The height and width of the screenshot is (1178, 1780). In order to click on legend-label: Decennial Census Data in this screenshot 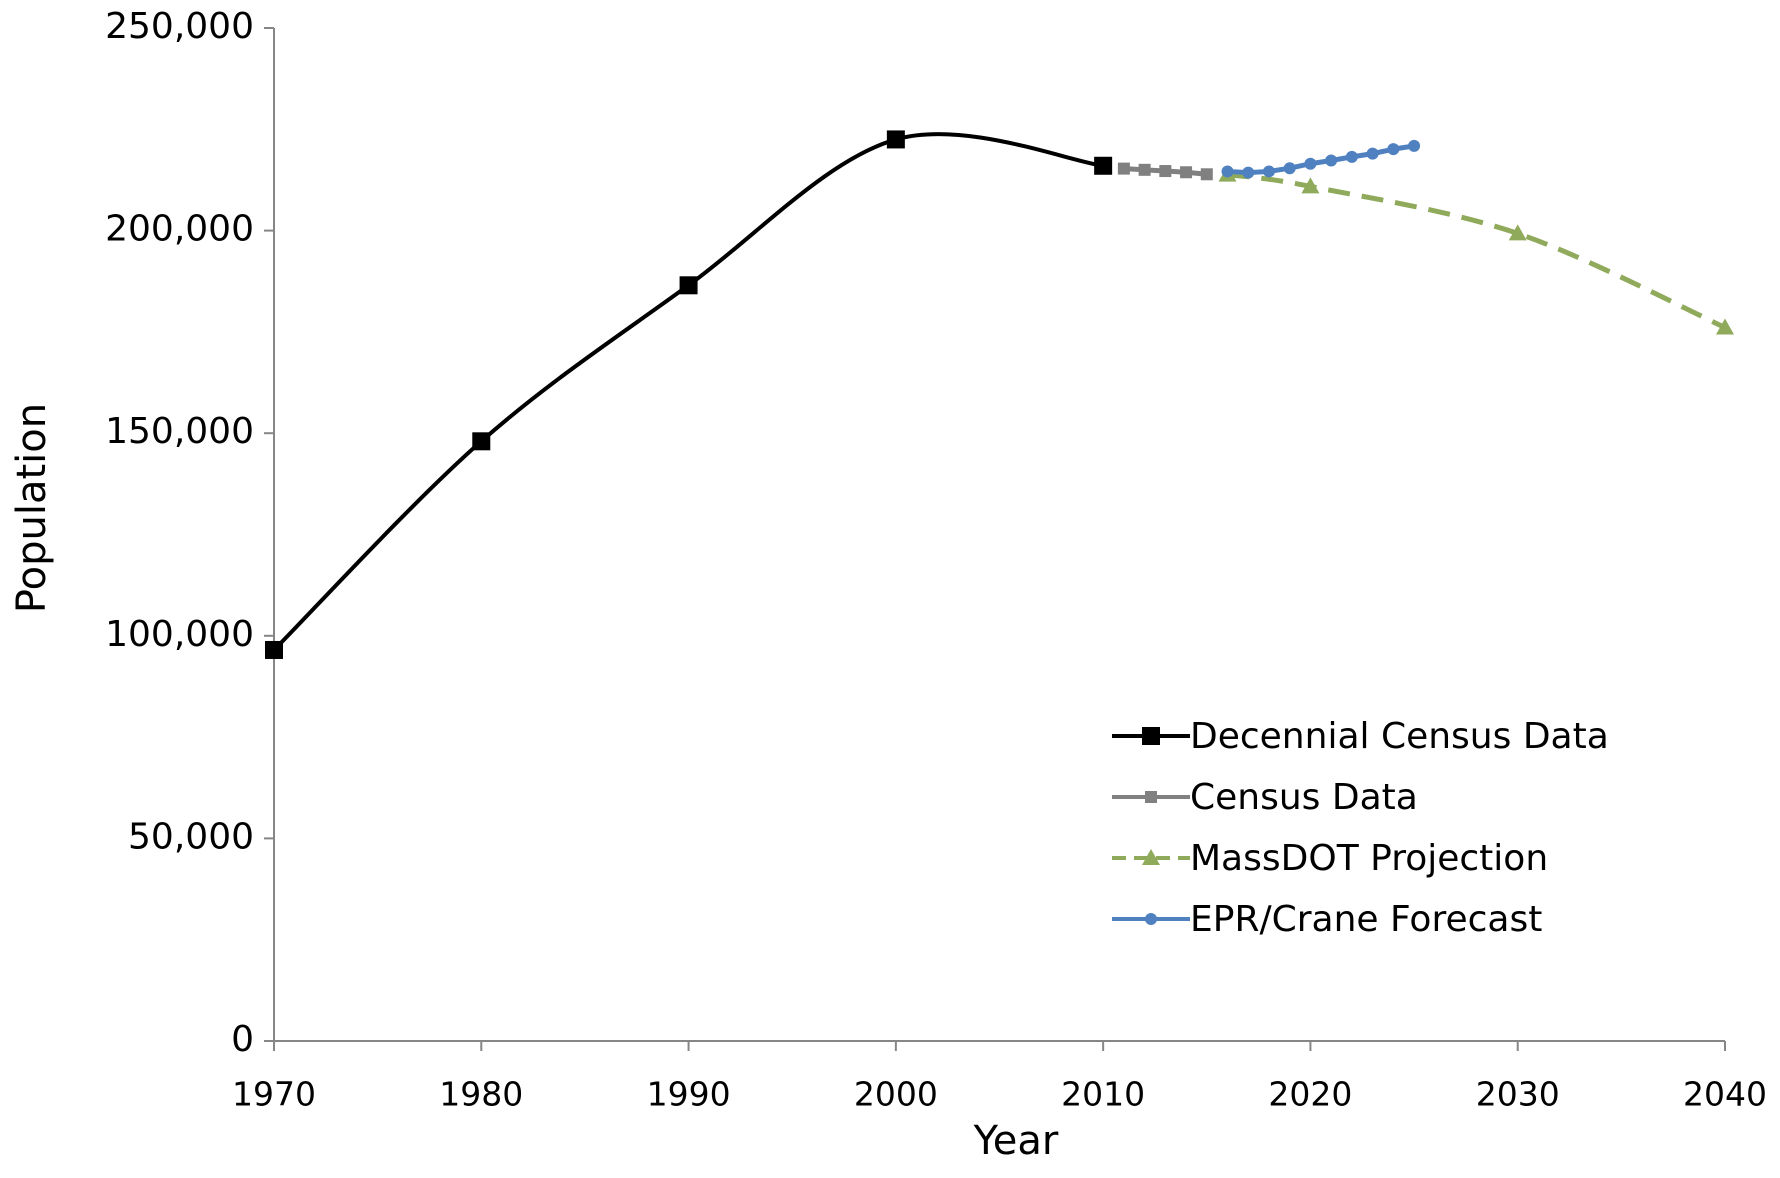, I will do `click(1399, 736)`.